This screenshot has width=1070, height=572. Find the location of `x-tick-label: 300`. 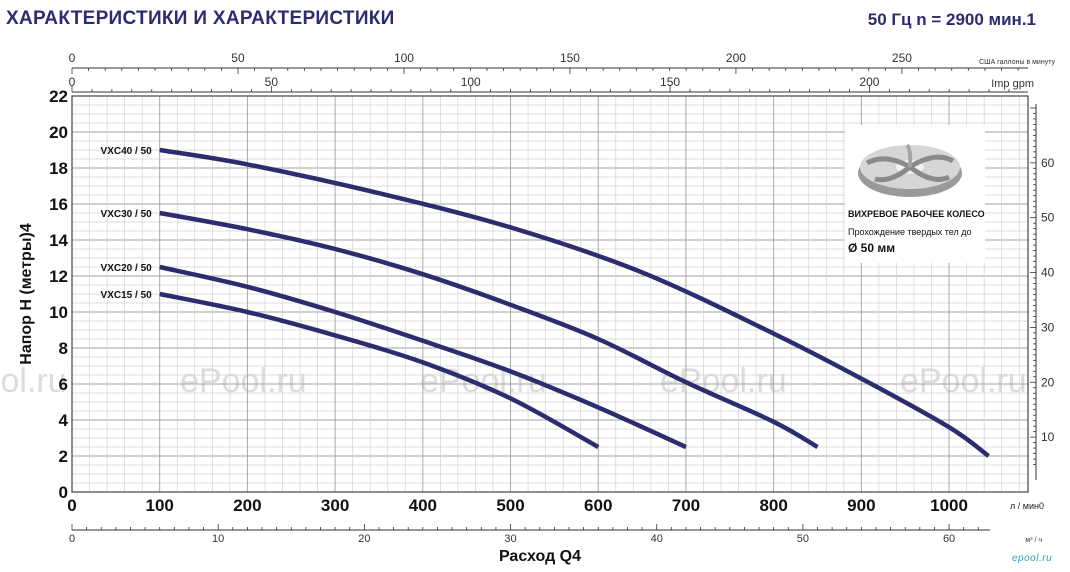

x-tick-label: 300 is located at coordinates (335, 505).